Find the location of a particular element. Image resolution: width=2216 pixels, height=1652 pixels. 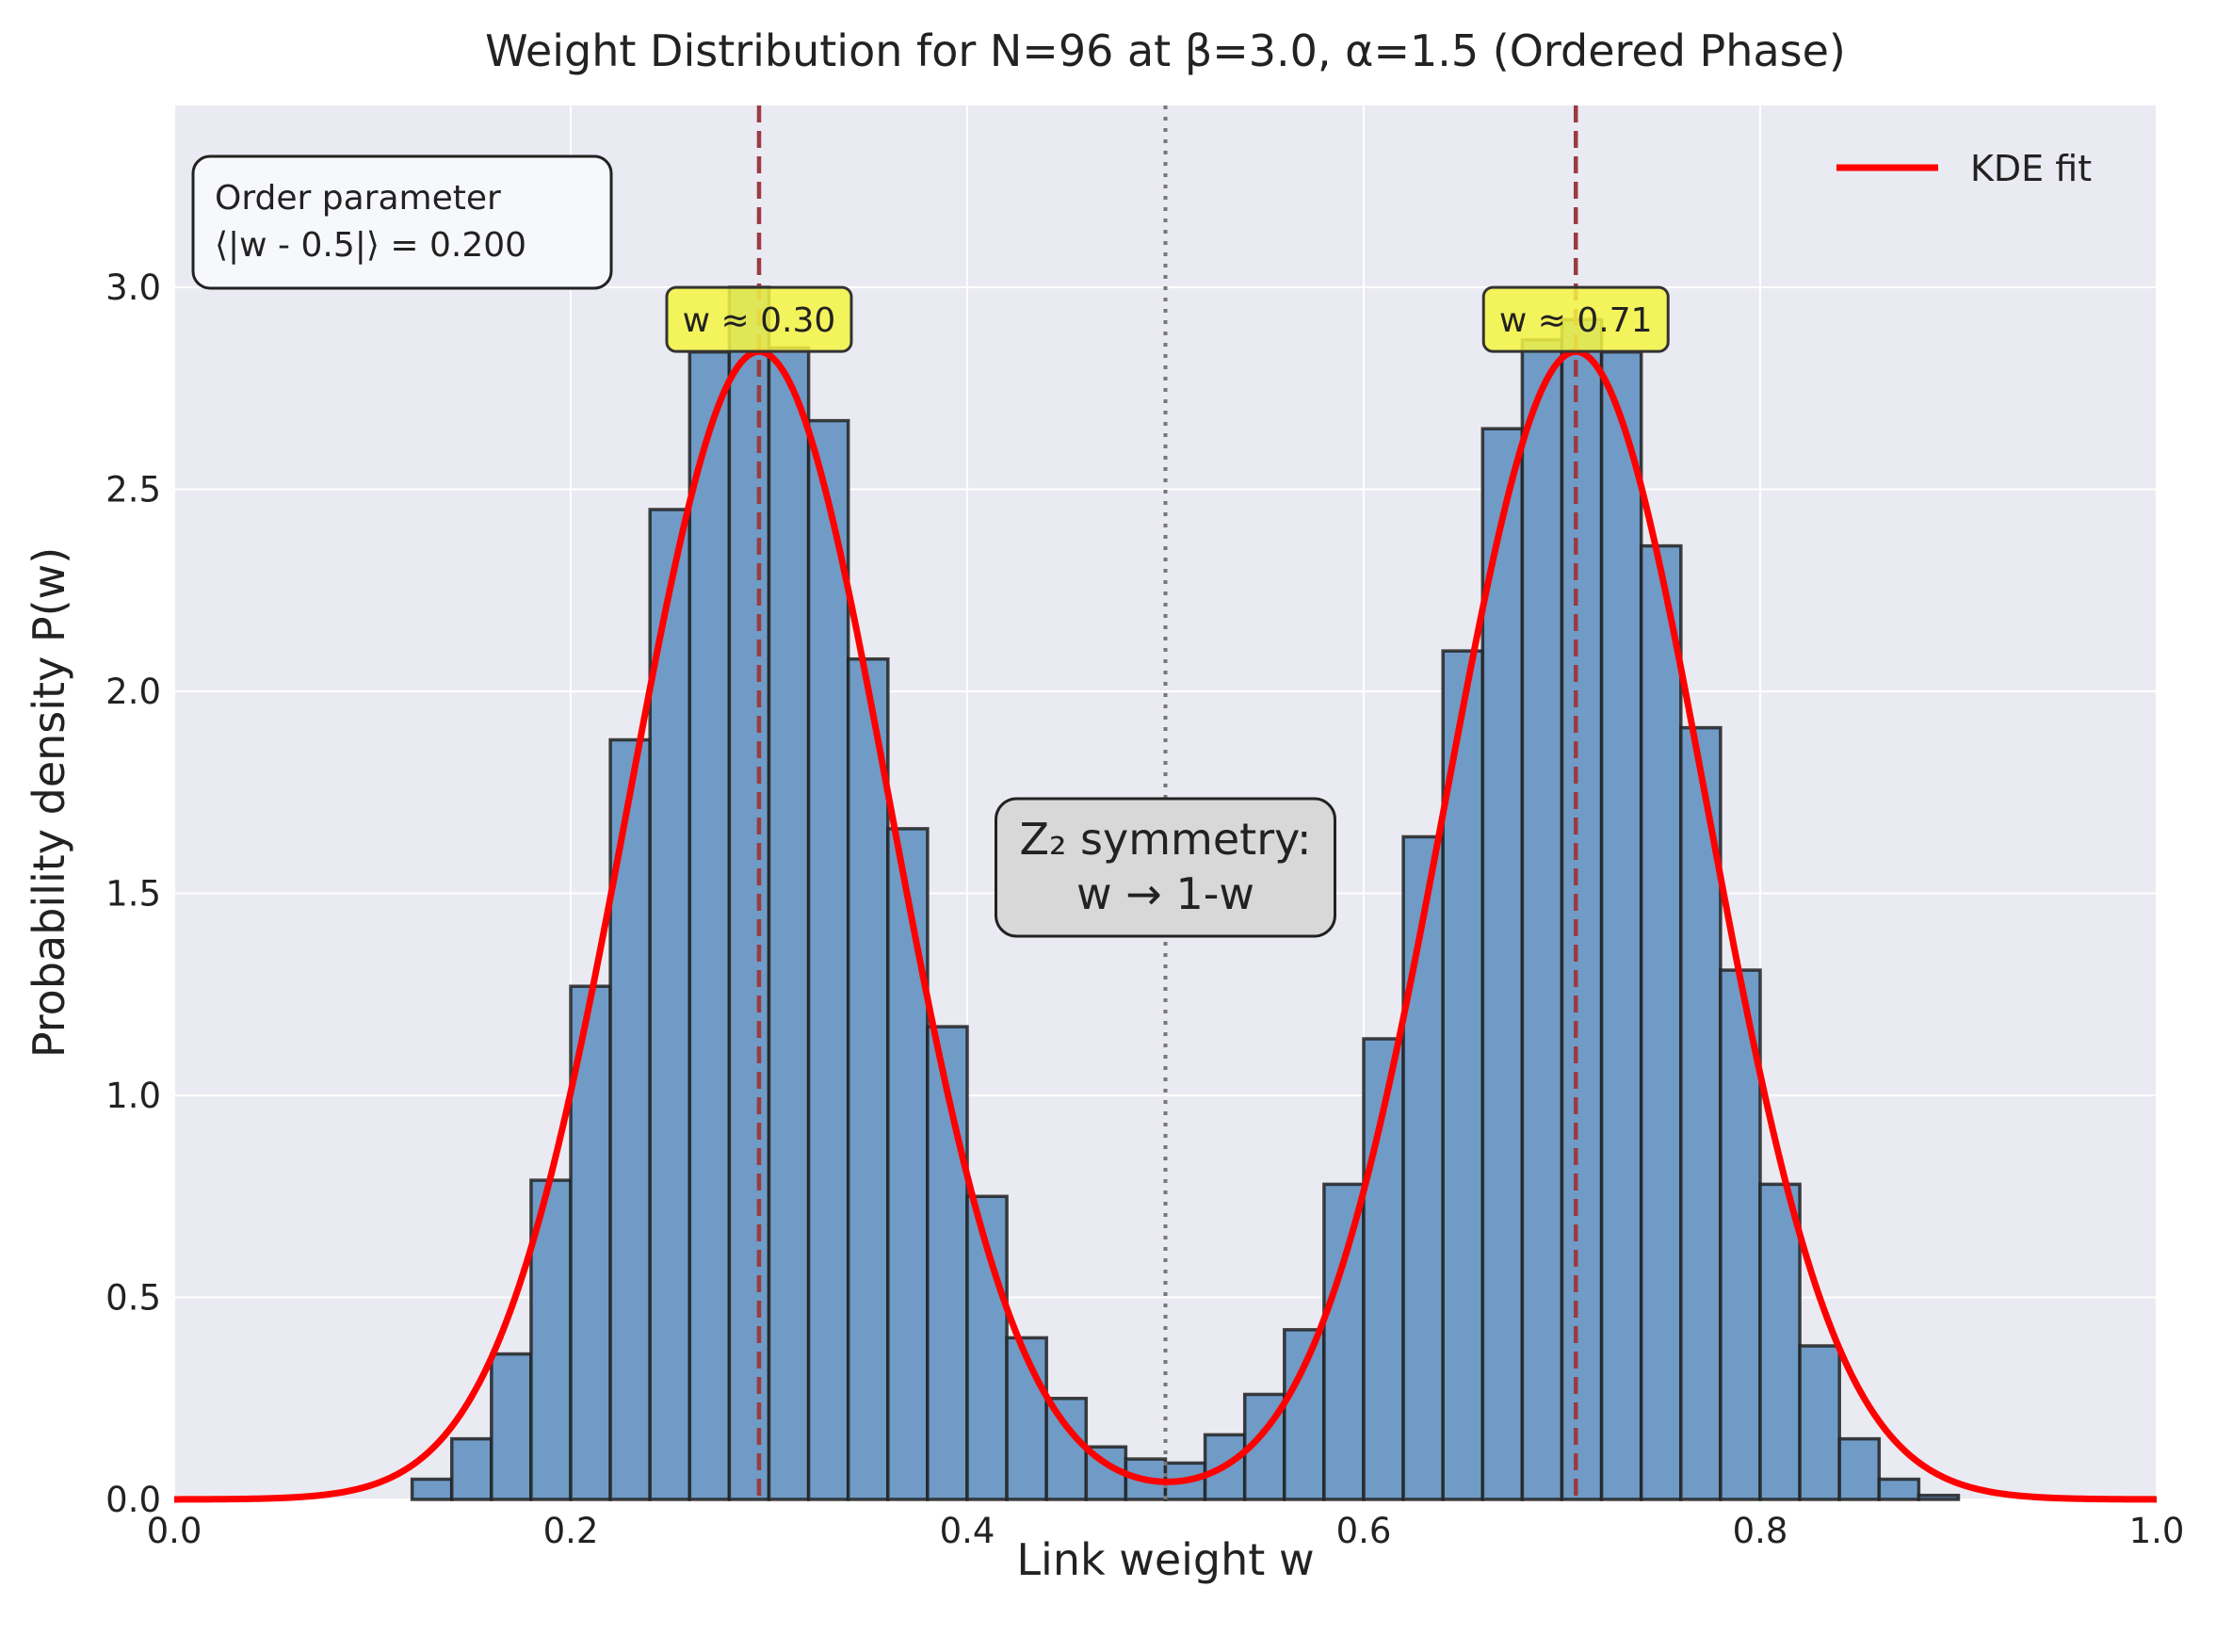

legend: KDE fit is located at coordinates (1964, 169).